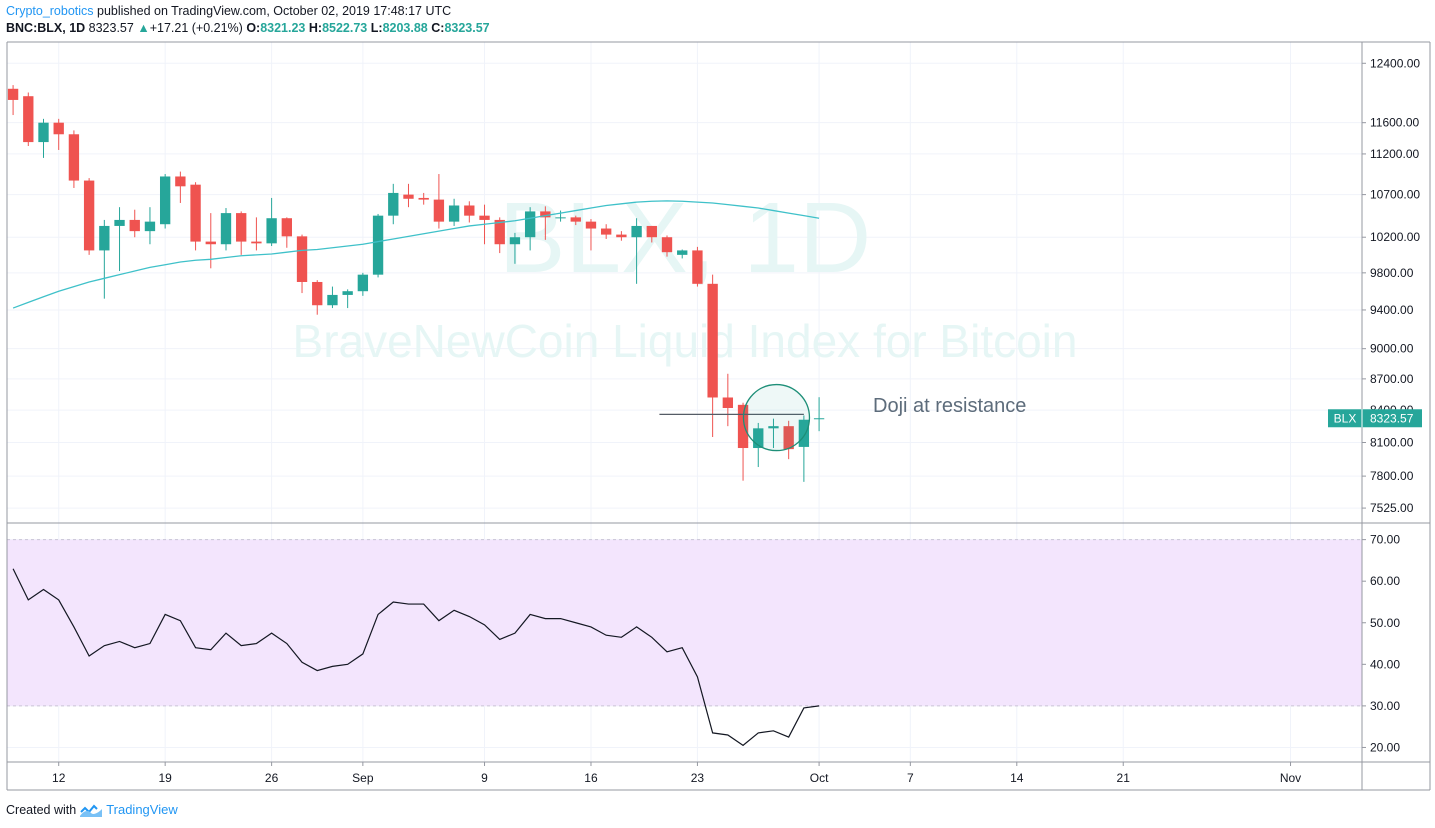 The image size is (1435, 828). I want to click on close-label: C:, so click(438, 28).